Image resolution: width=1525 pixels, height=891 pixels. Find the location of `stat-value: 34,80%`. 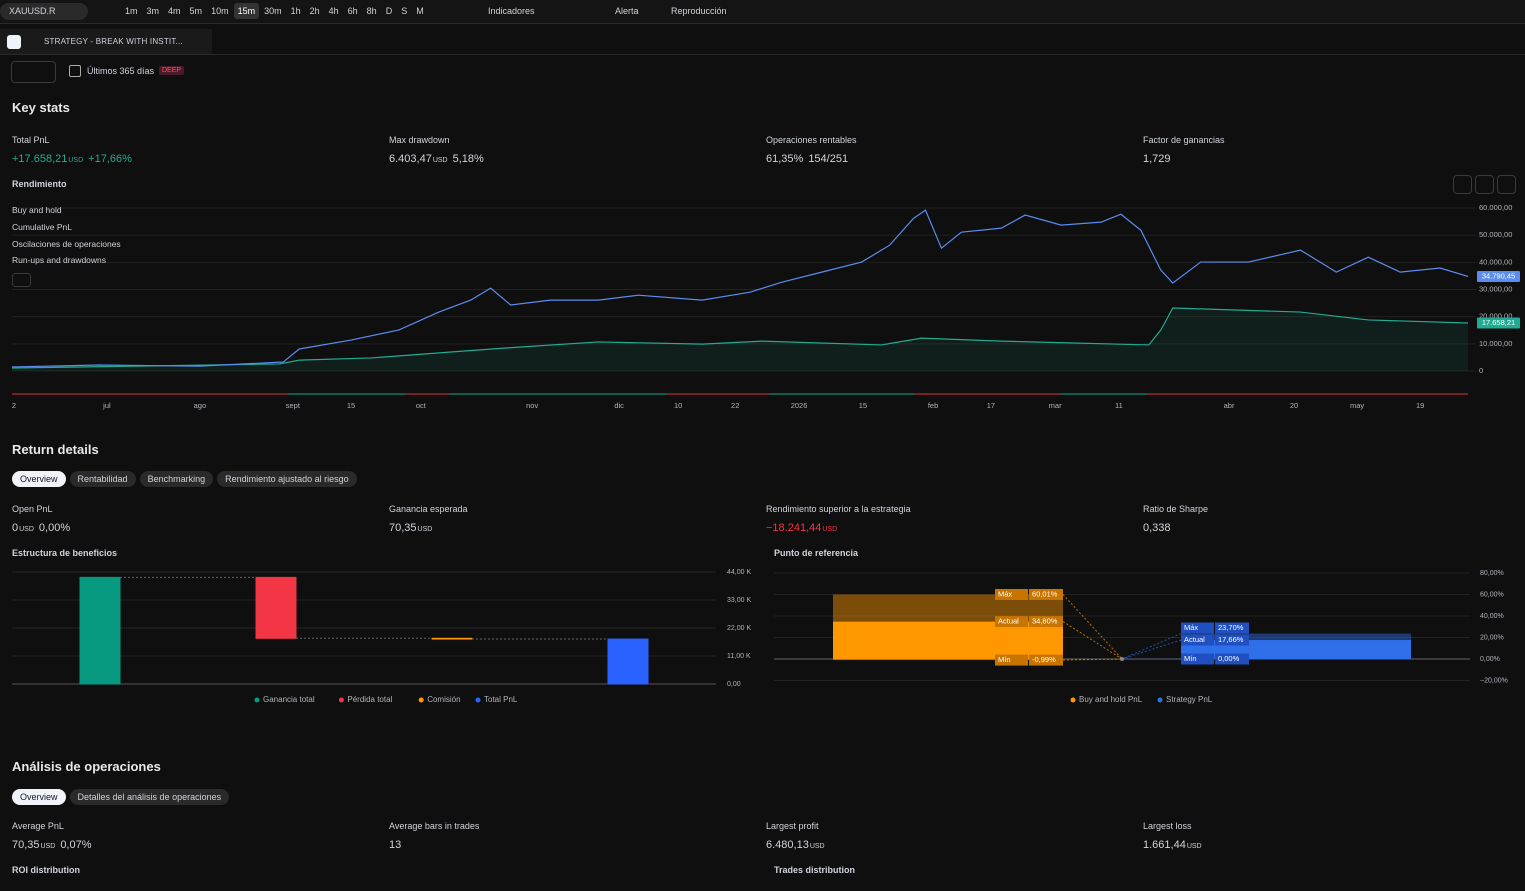

stat-value: 34,80% is located at coordinates (1045, 621).